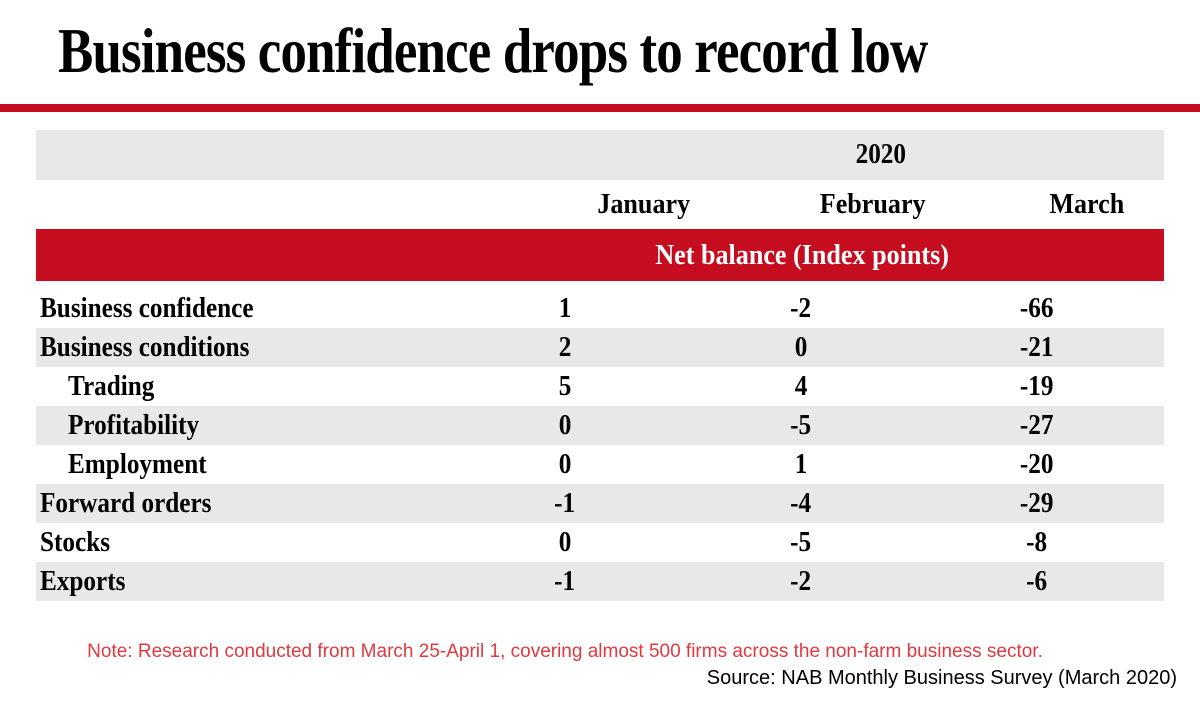 The width and height of the screenshot is (1200, 718). Describe the element at coordinates (1037, 347) in the screenshot. I see `cell-march: -21` at that location.